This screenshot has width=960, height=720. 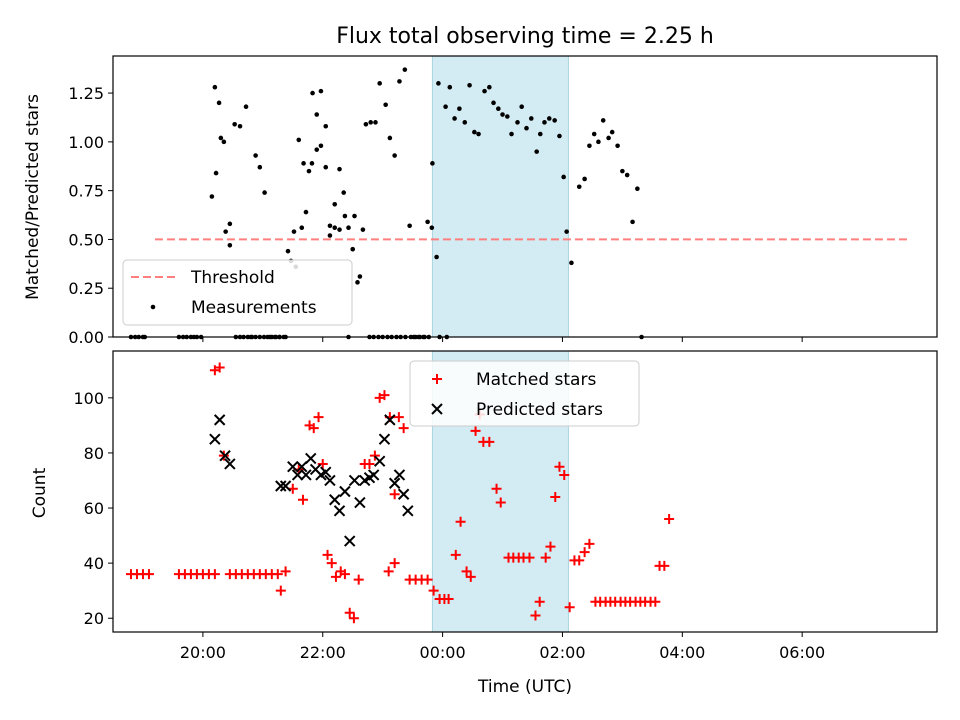 I want to click on bottom-legend, so click(x=524, y=393).